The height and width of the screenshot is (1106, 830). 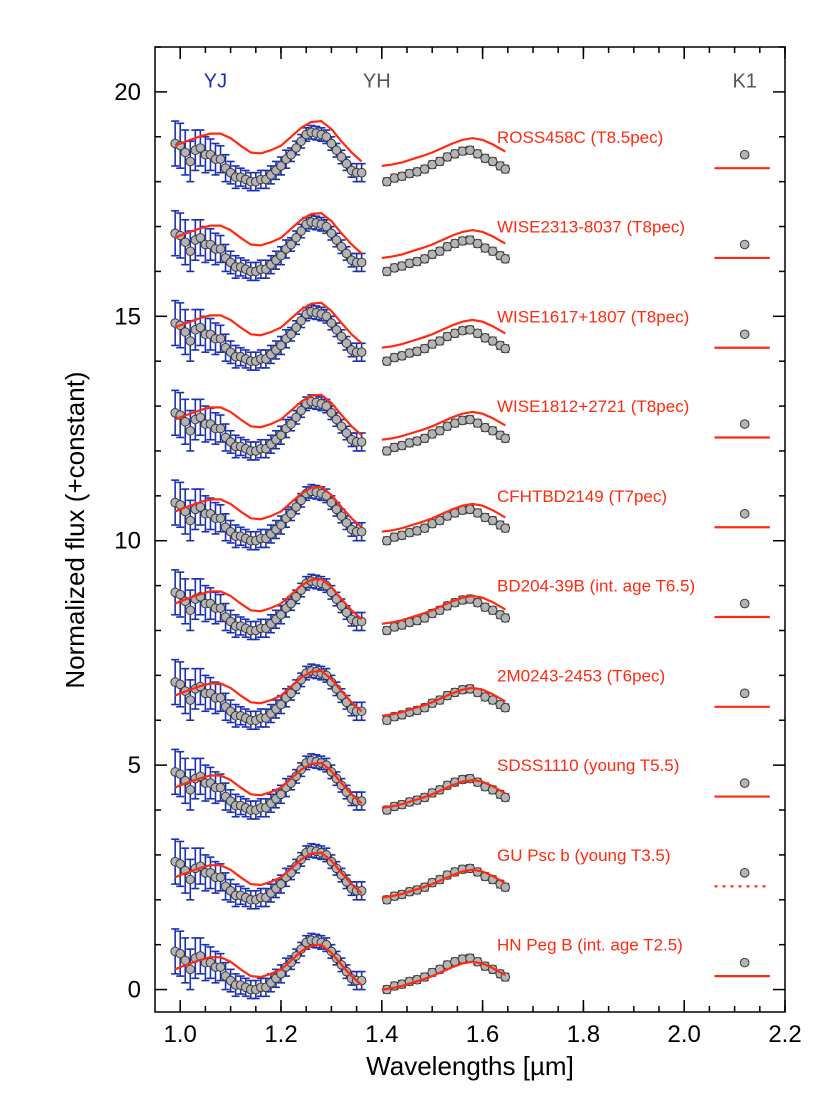 I want to click on series-group: SDSS1110 (young T5.5), so click(x=470, y=784).